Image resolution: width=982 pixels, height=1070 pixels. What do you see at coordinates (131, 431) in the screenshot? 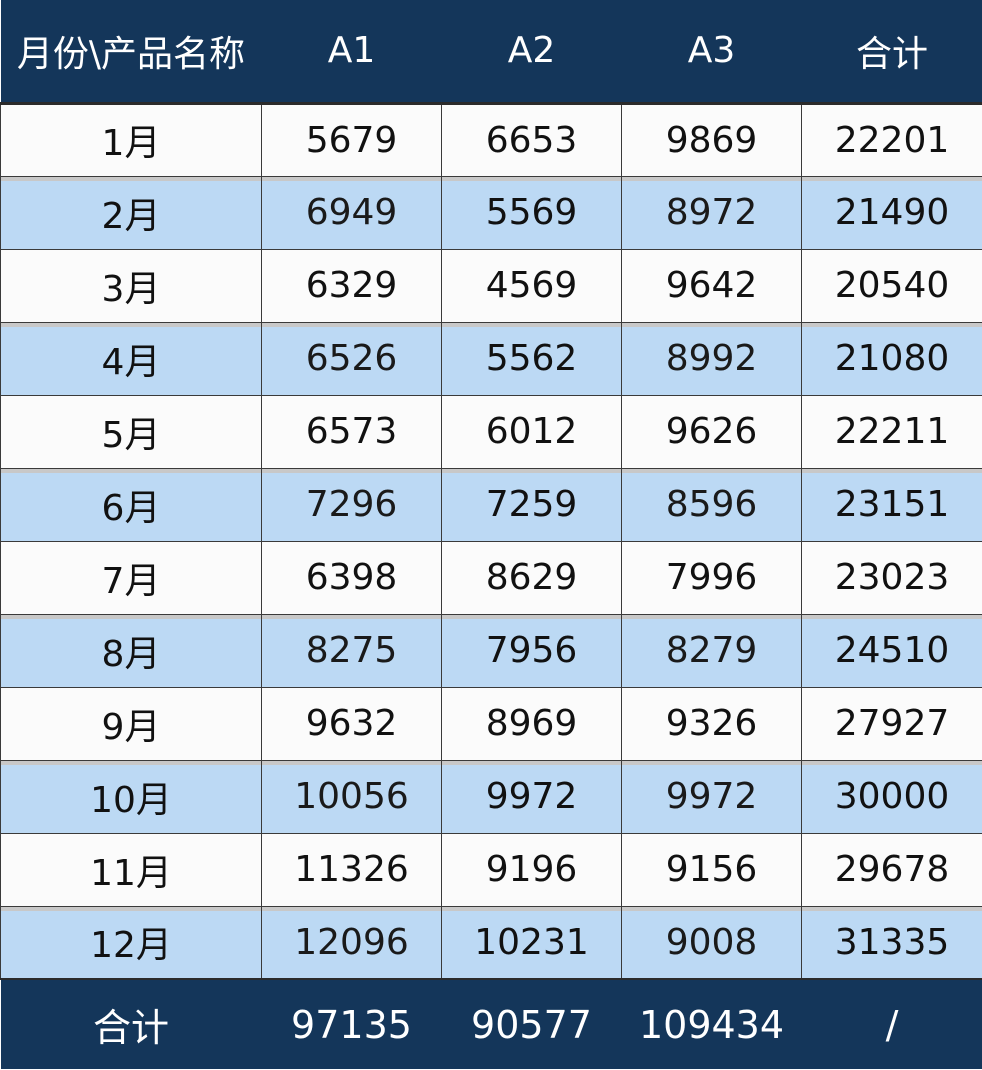
I see `month-cell: 5月` at bounding box center [131, 431].